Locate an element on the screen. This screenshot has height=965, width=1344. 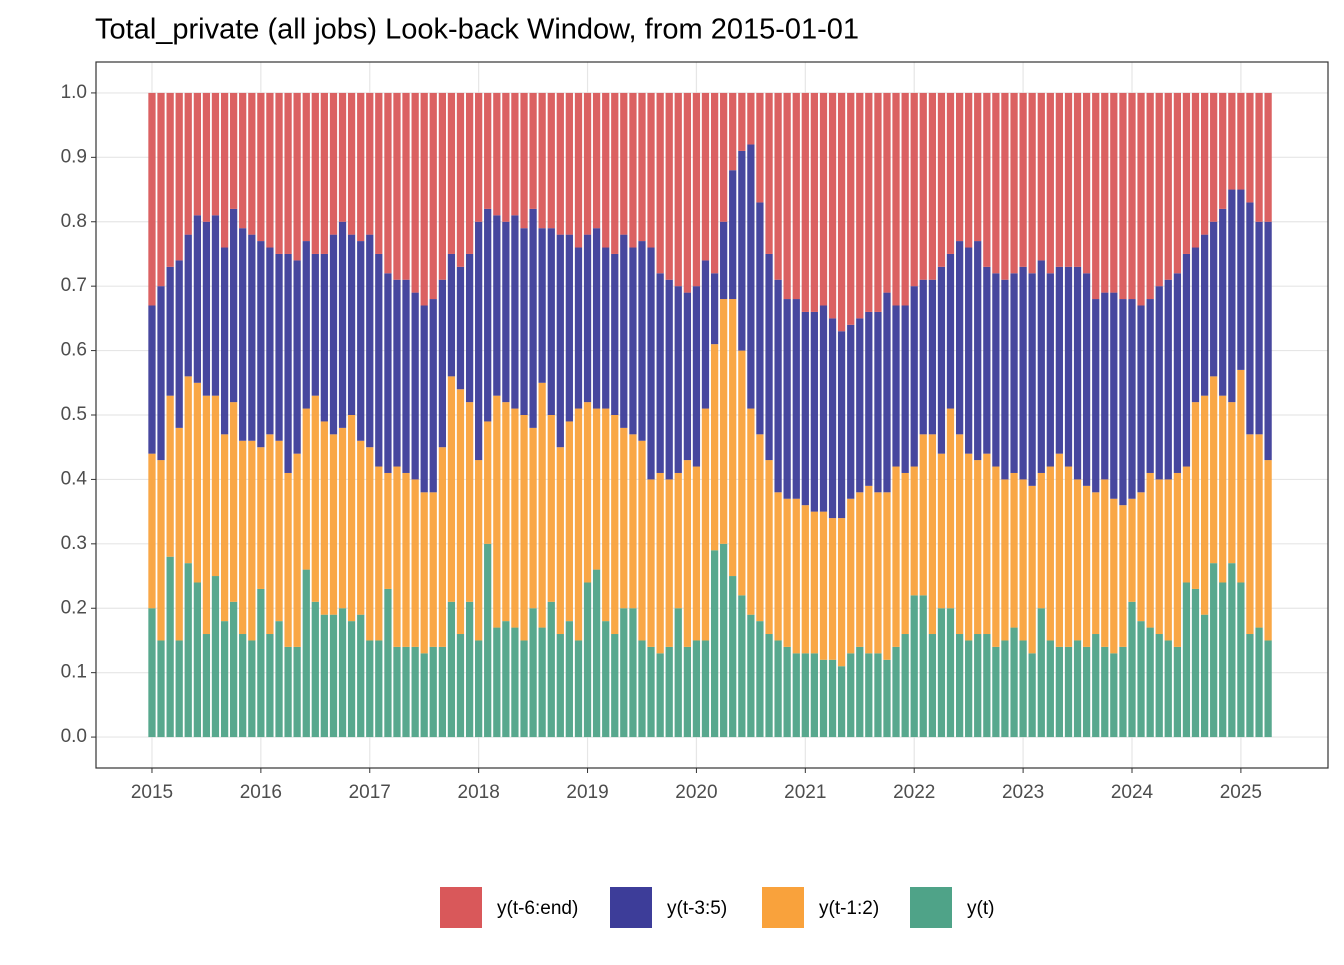
legend-label: y(t-6:end) is located at coordinates (537, 908).